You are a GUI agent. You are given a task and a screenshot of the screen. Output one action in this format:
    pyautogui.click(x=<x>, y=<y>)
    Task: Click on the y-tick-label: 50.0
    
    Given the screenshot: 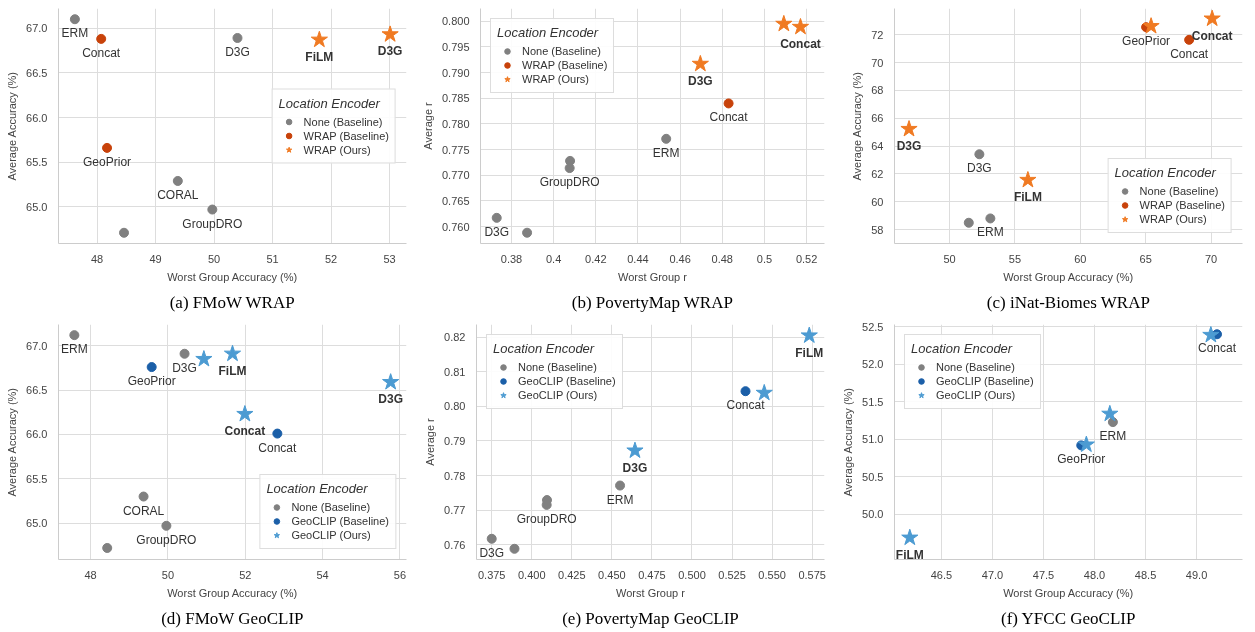 What is the action you would take?
    pyautogui.click(x=873, y=514)
    